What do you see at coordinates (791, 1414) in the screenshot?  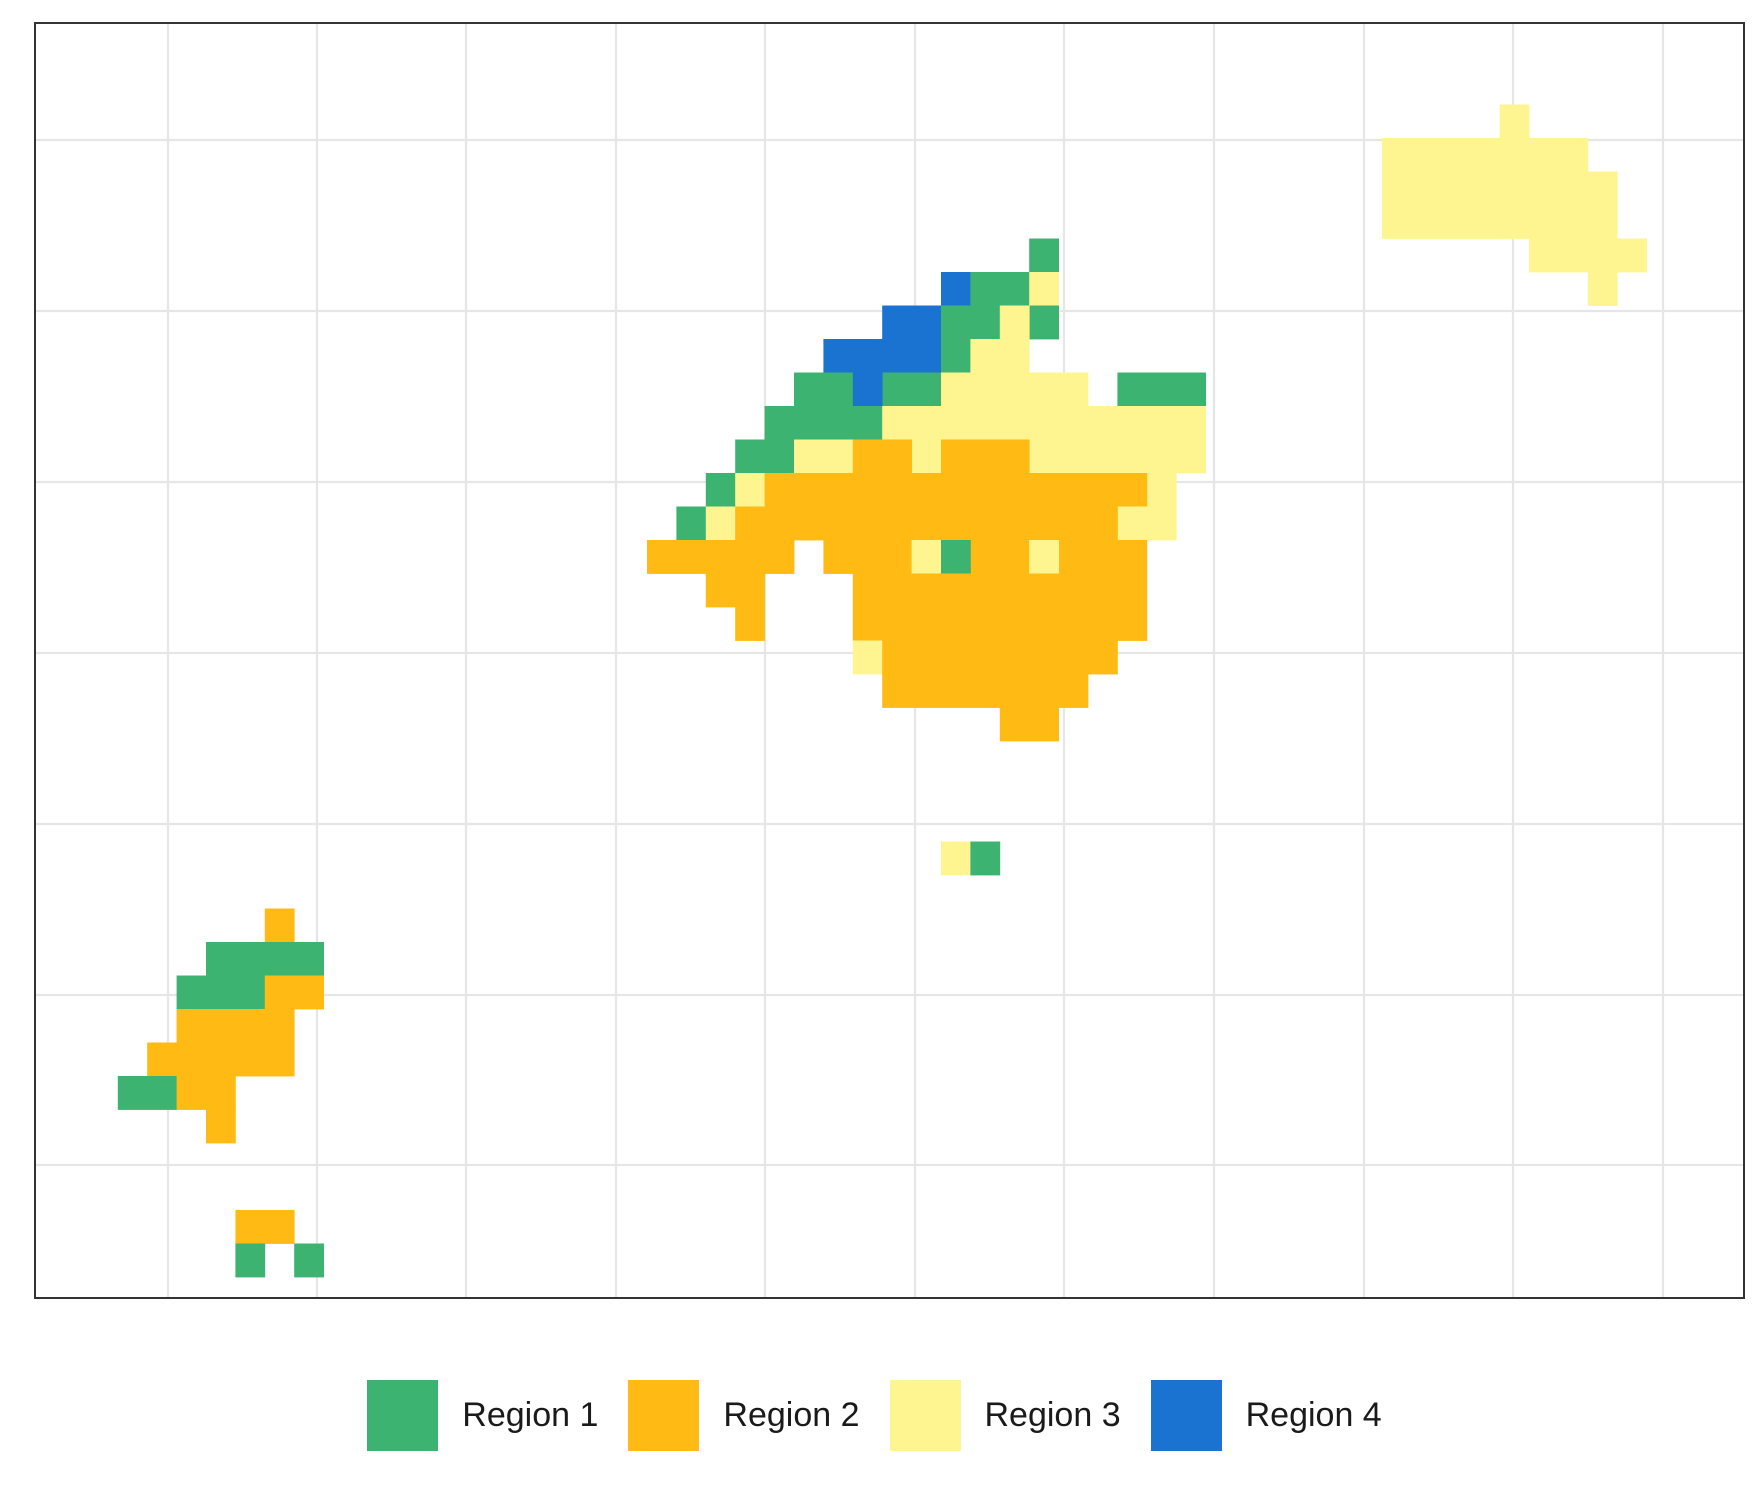 I see `legend-label-region-2: Region 2` at bounding box center [791, 1414].